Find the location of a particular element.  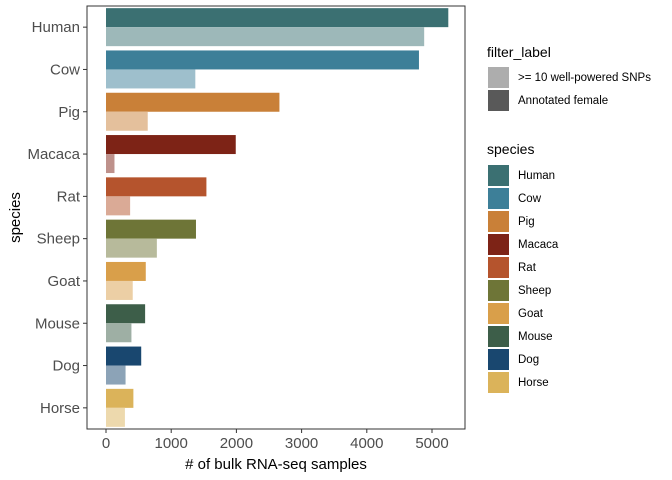

x-tick-label: 2000 is located at coordinates (236, 443).